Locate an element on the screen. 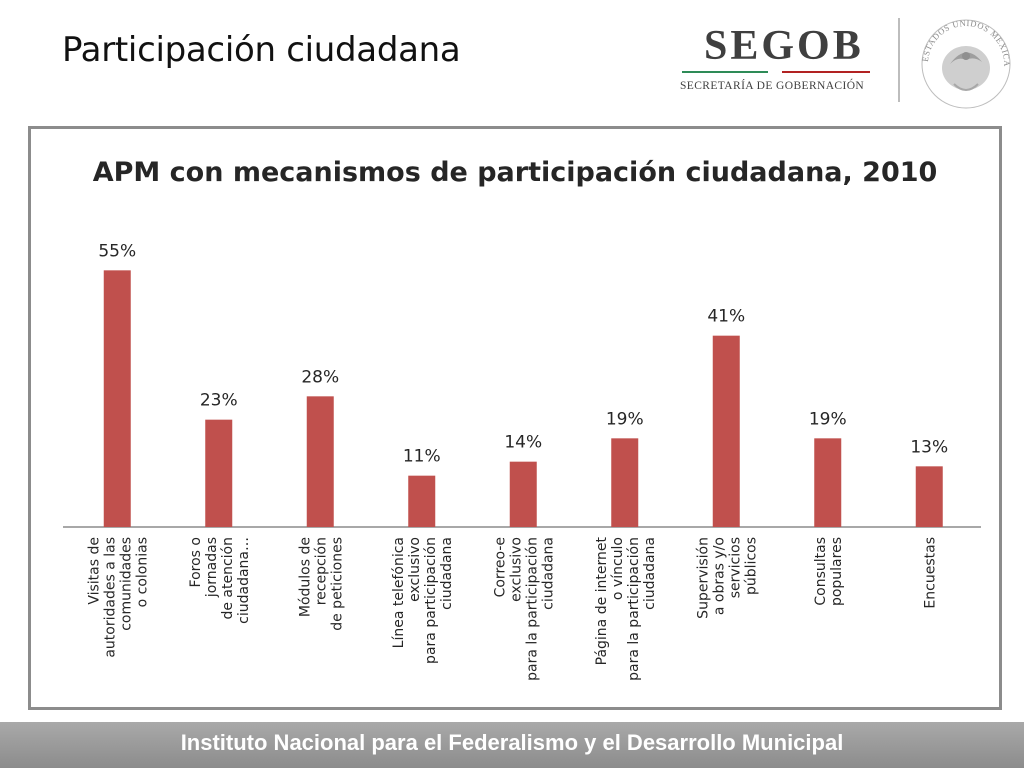 This screenshot has height=768, width=1024. category-label-line: o colonias is located at coordinates (142, 572).